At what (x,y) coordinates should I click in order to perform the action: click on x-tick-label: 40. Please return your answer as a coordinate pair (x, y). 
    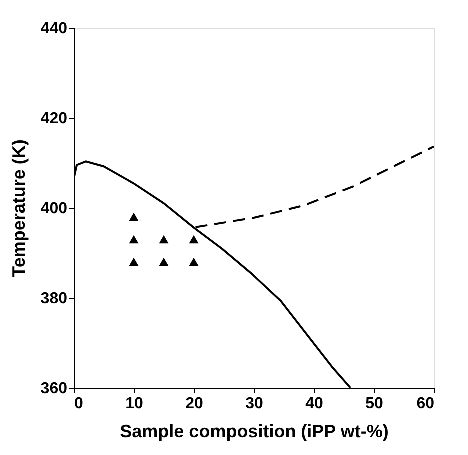
    Looking at the image, I should click on (315, 404).